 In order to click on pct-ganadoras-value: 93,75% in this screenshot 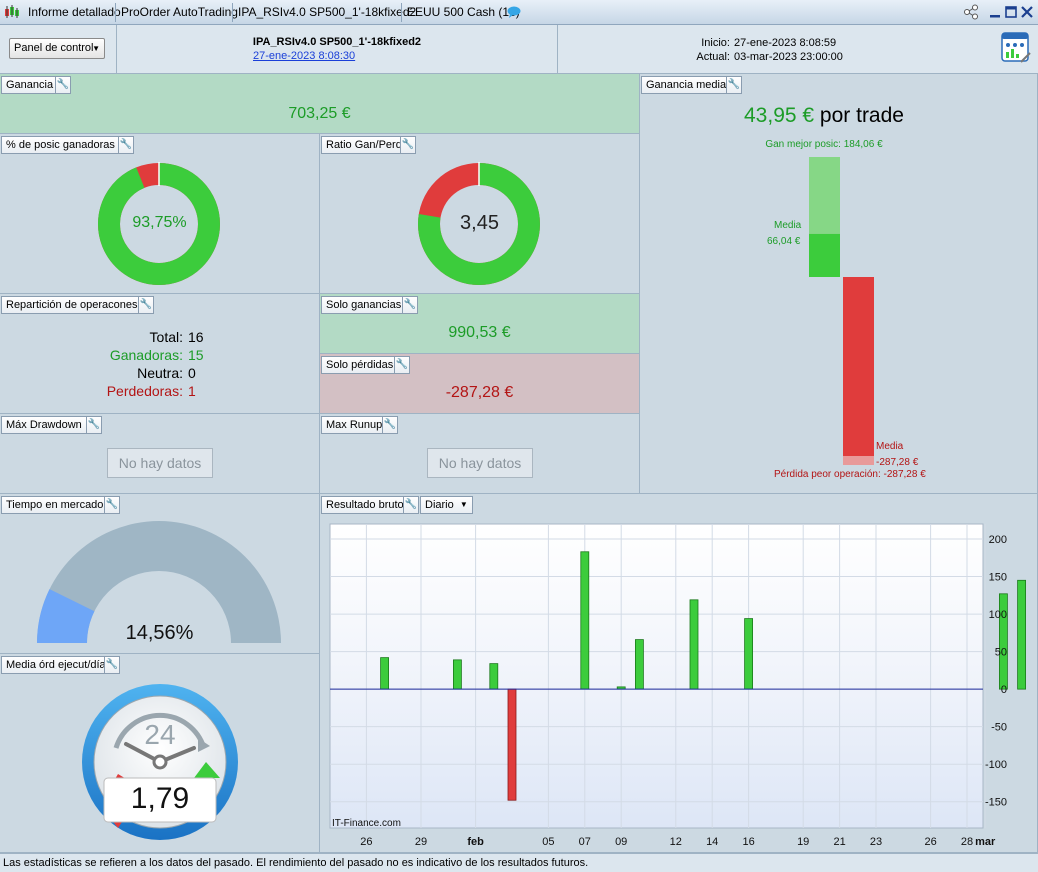, I will do `click(159, 222)`.